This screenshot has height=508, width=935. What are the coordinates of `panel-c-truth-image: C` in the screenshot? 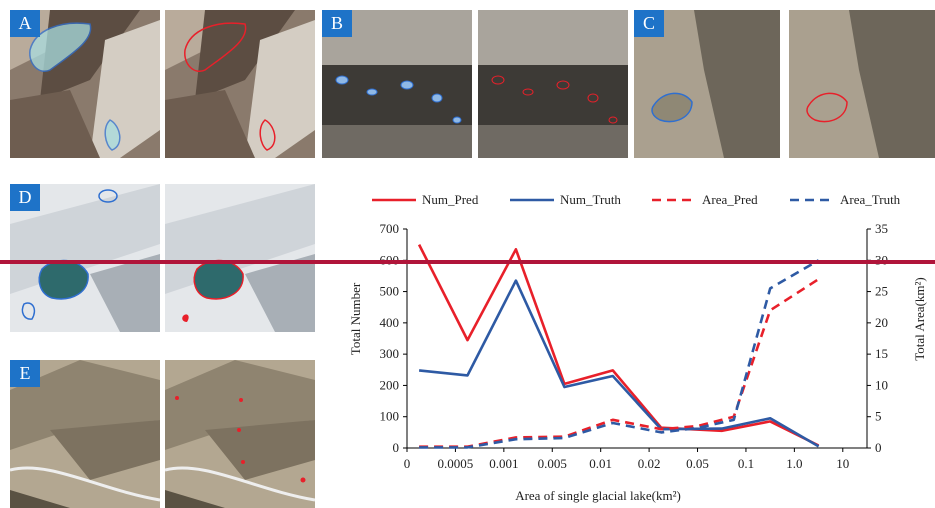 It's located at (707, 84).